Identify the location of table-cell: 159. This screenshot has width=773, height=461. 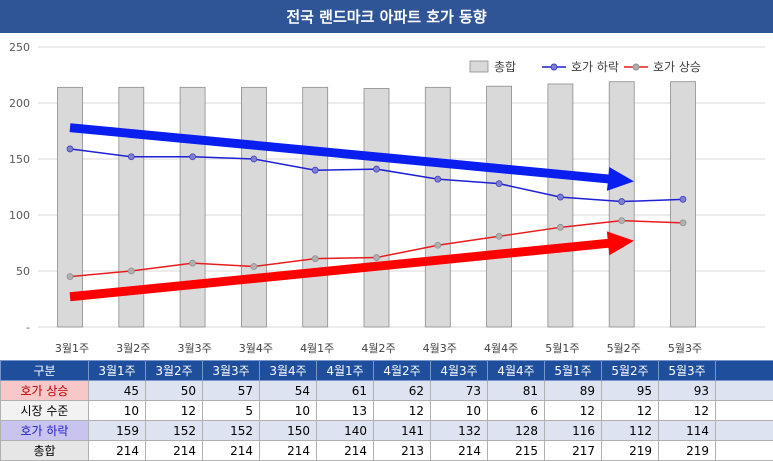
(117, 430).